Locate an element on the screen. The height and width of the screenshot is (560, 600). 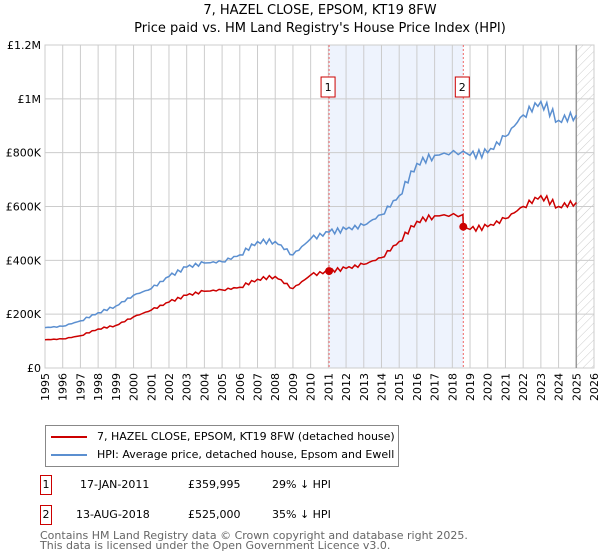
x-tick-label: 2016 is located at coordinates (417, 387).